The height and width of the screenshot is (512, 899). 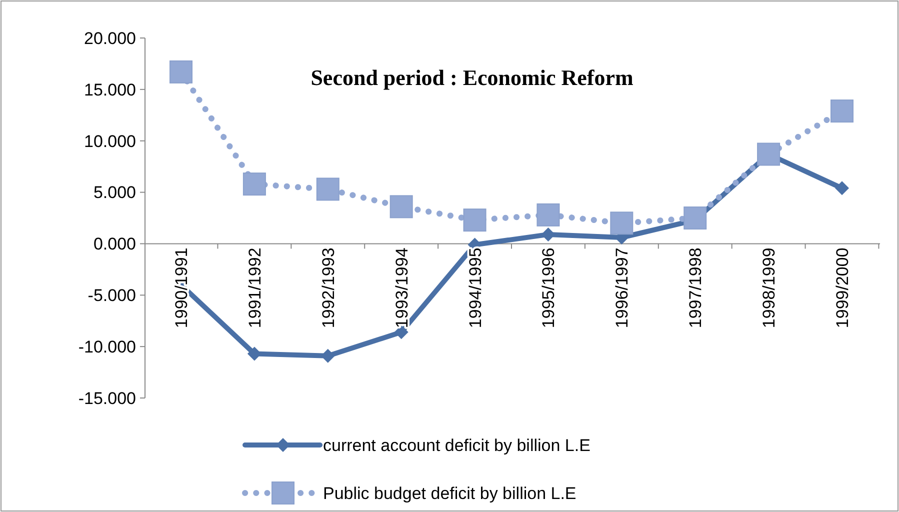 What do you see at coordinates (449, 493) in the screenshot?
I see `legend-label: Public budget deficit by billion L.E` at bounding box center [449, 493].